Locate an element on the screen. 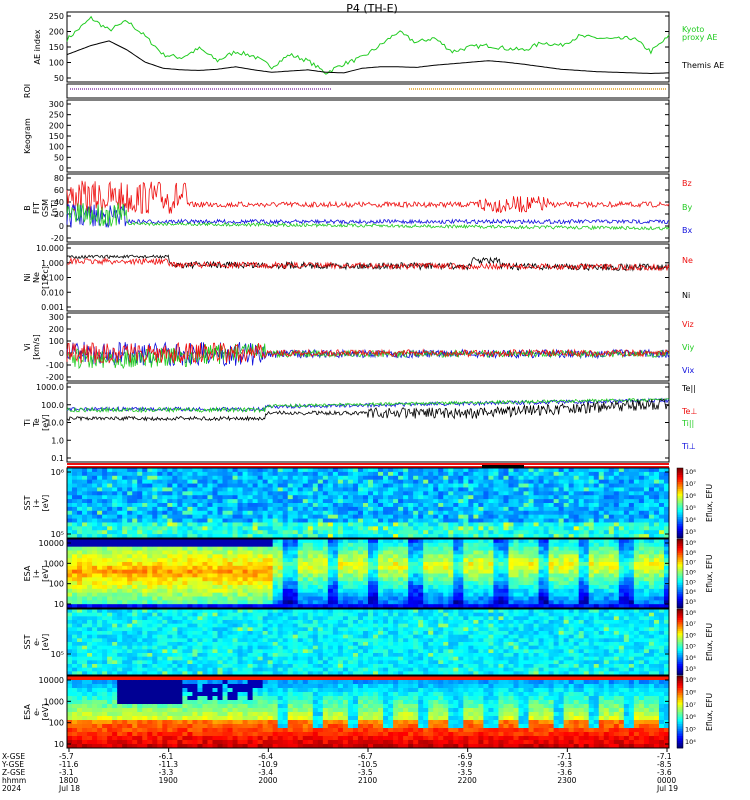 This screenshot has height=800, width=750. legend-ne: Ne is located at coordinates (687, 260).